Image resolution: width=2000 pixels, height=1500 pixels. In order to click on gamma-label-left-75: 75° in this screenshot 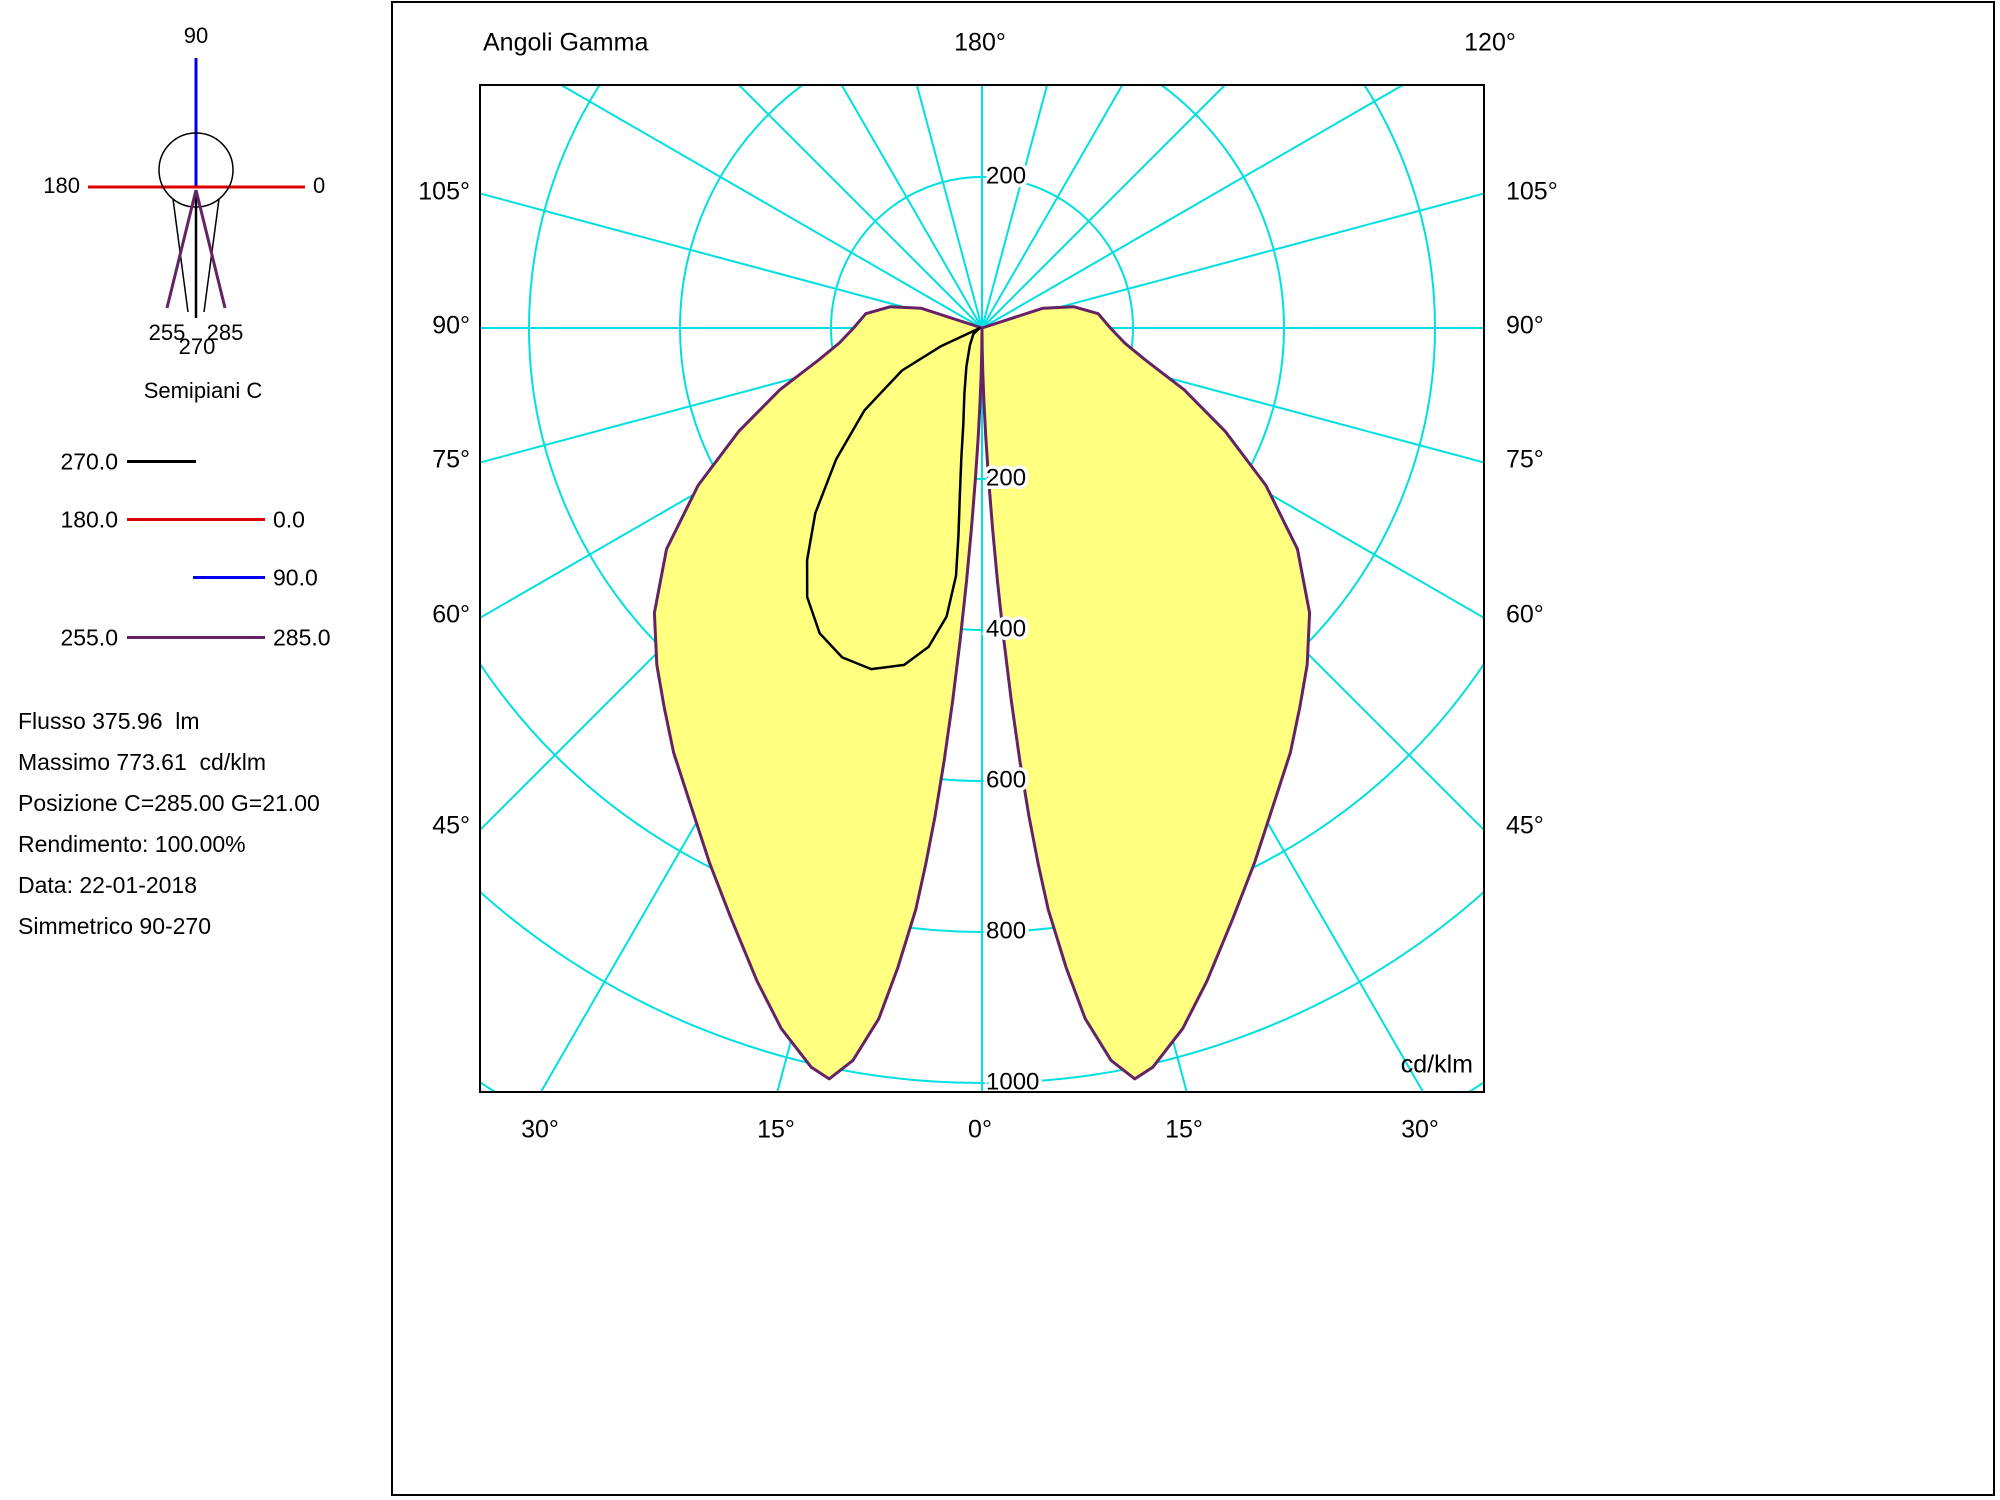, I will do `click(451, 459)`.